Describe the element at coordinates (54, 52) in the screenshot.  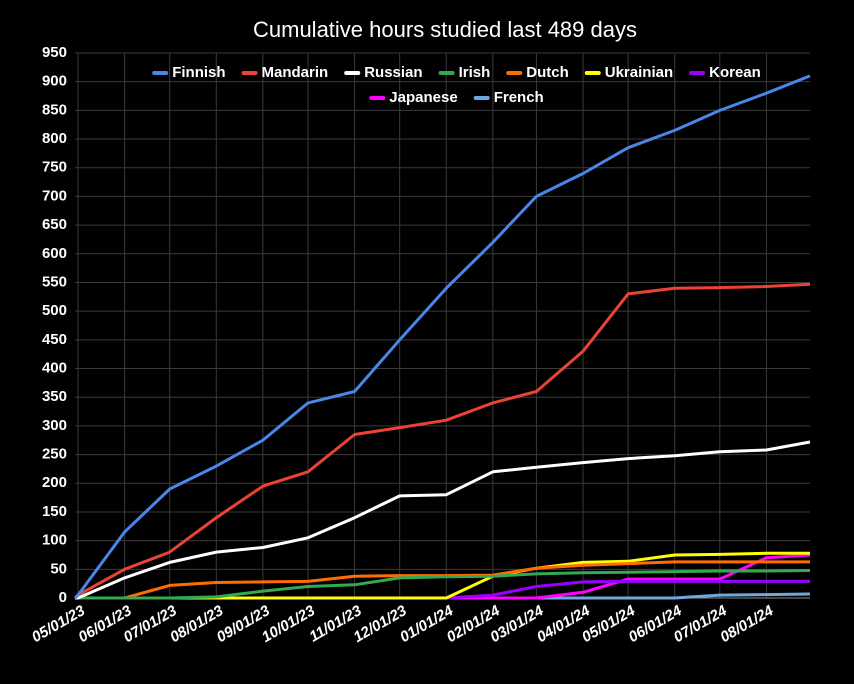
I see `y-tick-label: 950` at that location.